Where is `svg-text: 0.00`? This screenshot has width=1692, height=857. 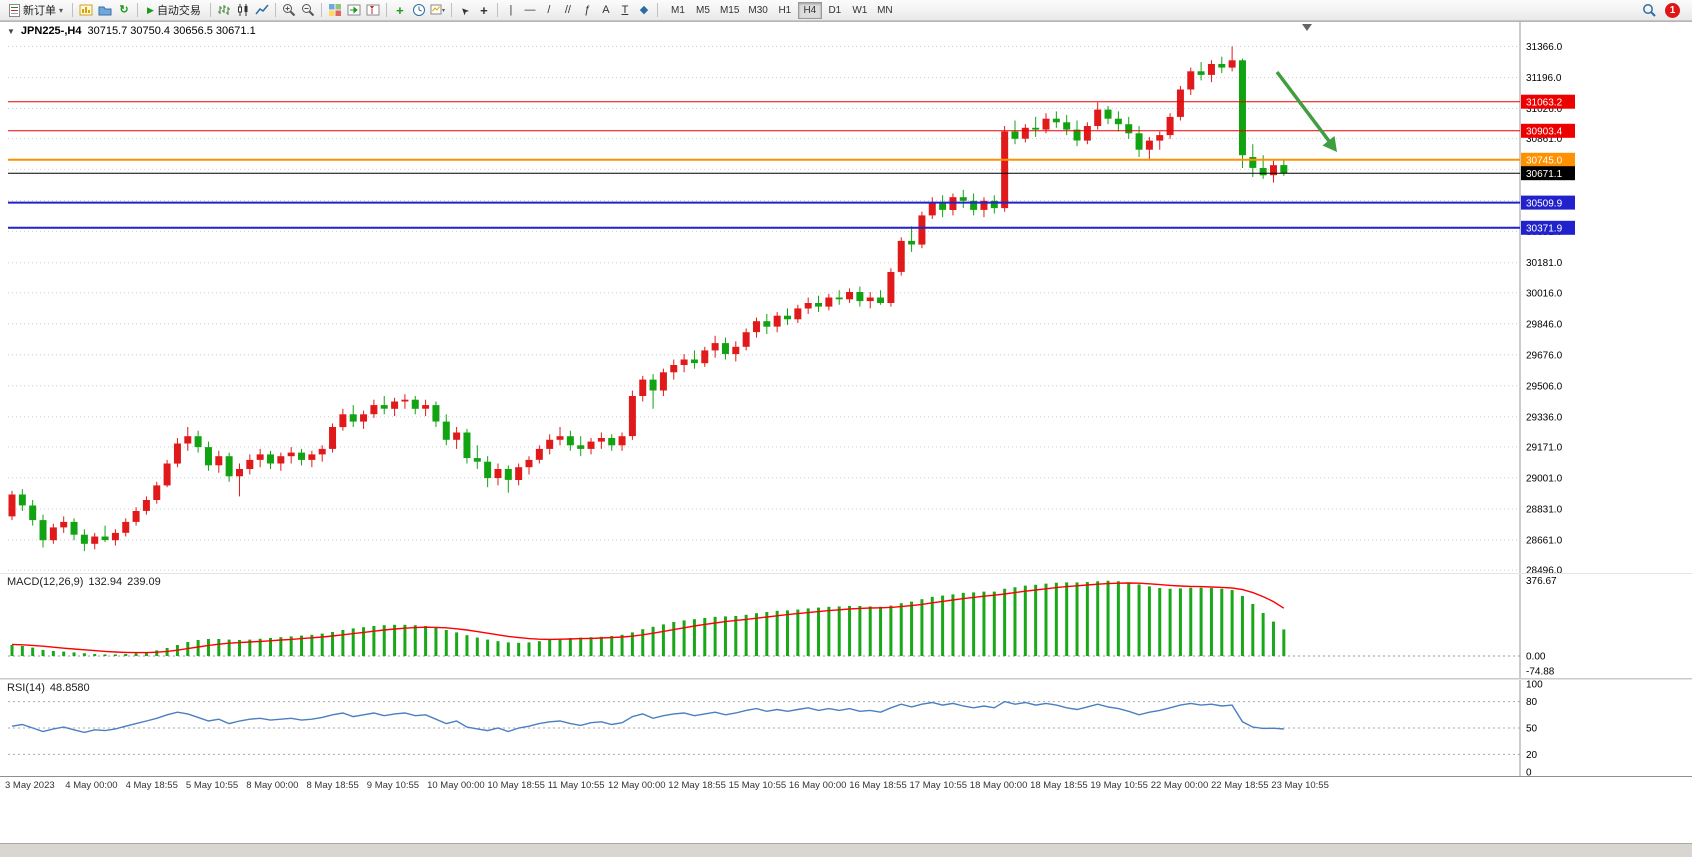
svg-text: 0.00 is located at coordinates (1536, 657).